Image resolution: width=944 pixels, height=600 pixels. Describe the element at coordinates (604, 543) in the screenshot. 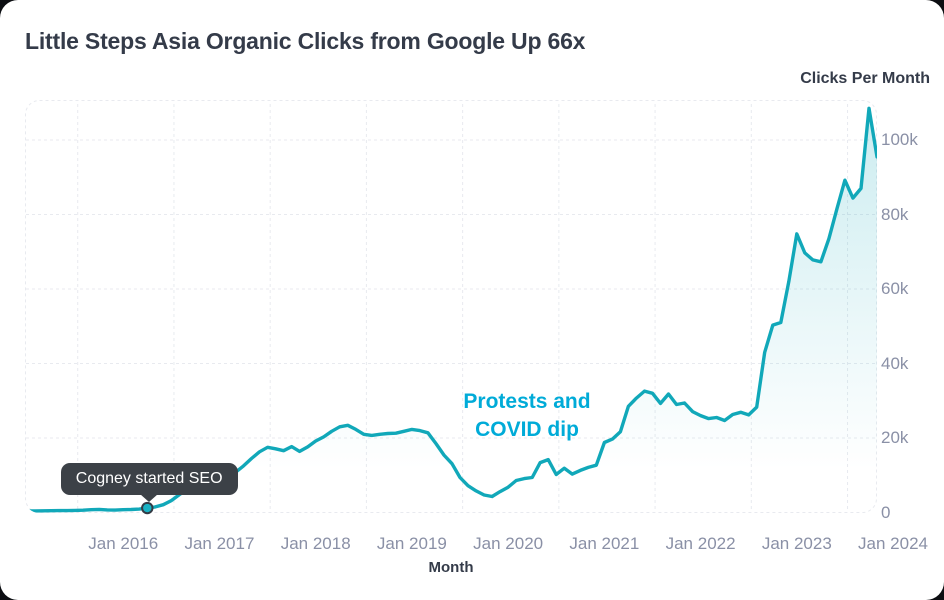

I see `x-tick-label: Jan 2021` at that location.